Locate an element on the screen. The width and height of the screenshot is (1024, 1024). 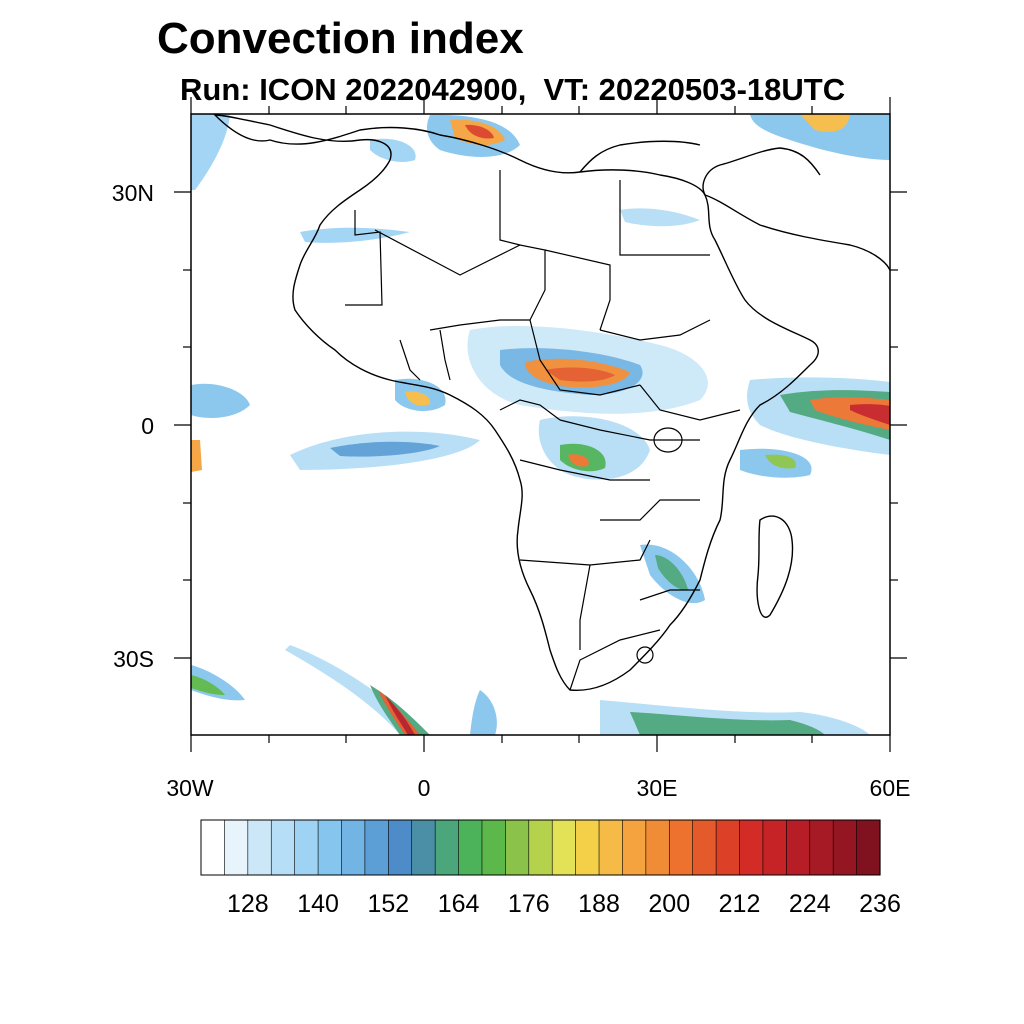
lat-label-30n: 30N is located at coordinates (132, 193).